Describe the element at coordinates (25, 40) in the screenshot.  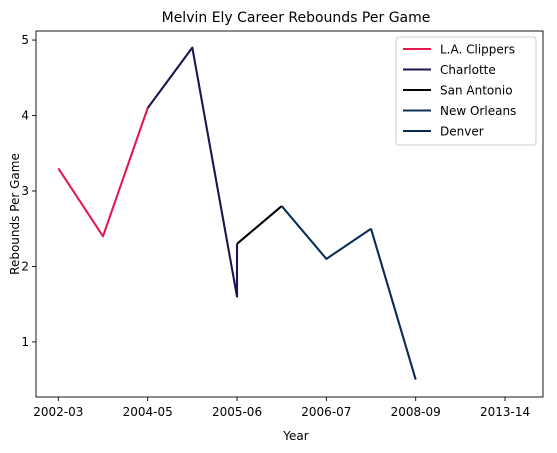
I see `y-tick-label: 5` at that location.